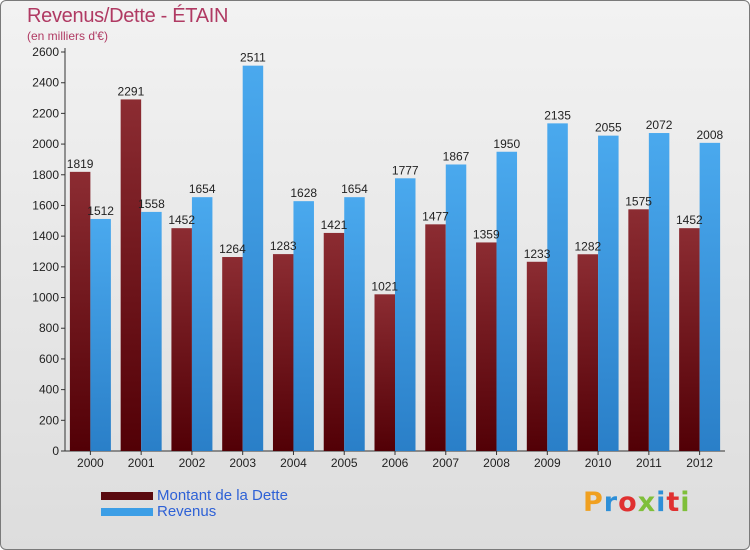 This screenshot has height=550, width=750. What do you see at coordinates (334, 225) in the screenshot?
I see `data-label-dette: 1421` at bounding box center [334, 225].